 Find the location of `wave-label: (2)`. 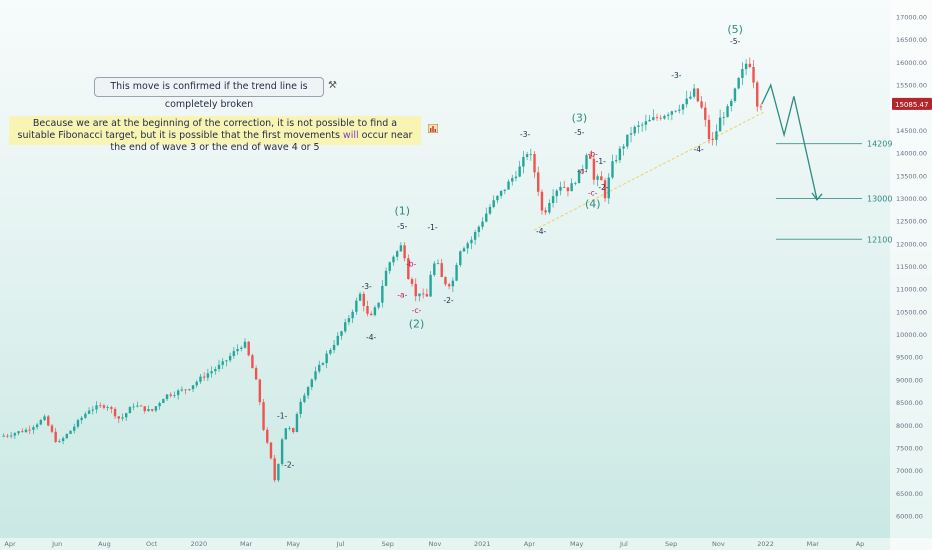

wave-label: (2) is located at coordinates (417, 324).